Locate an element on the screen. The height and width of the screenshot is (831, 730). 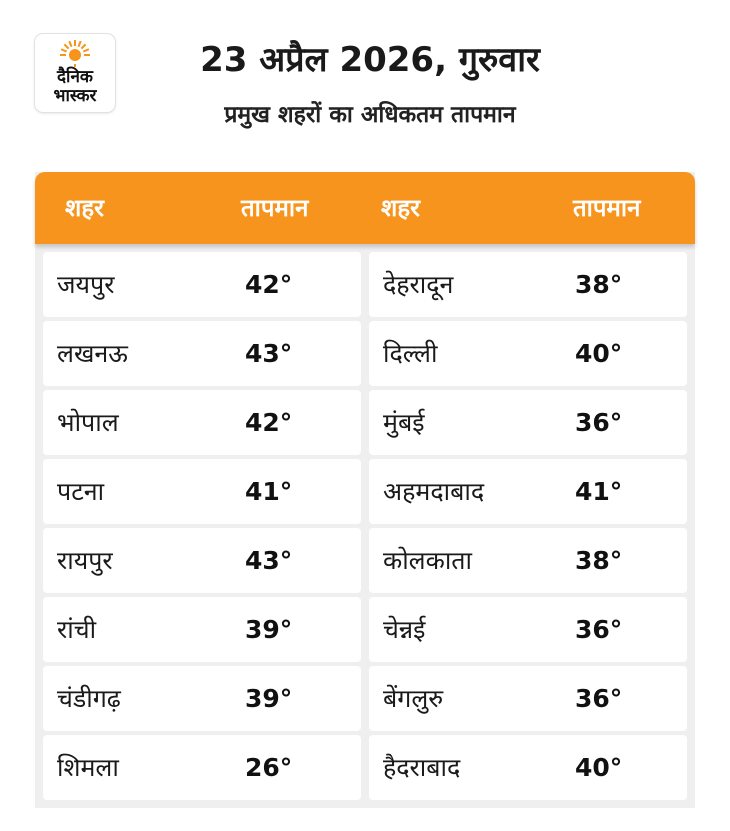
table-row: पटना 41° अहमदाबाद 41° is located at coordinates (365, 491).